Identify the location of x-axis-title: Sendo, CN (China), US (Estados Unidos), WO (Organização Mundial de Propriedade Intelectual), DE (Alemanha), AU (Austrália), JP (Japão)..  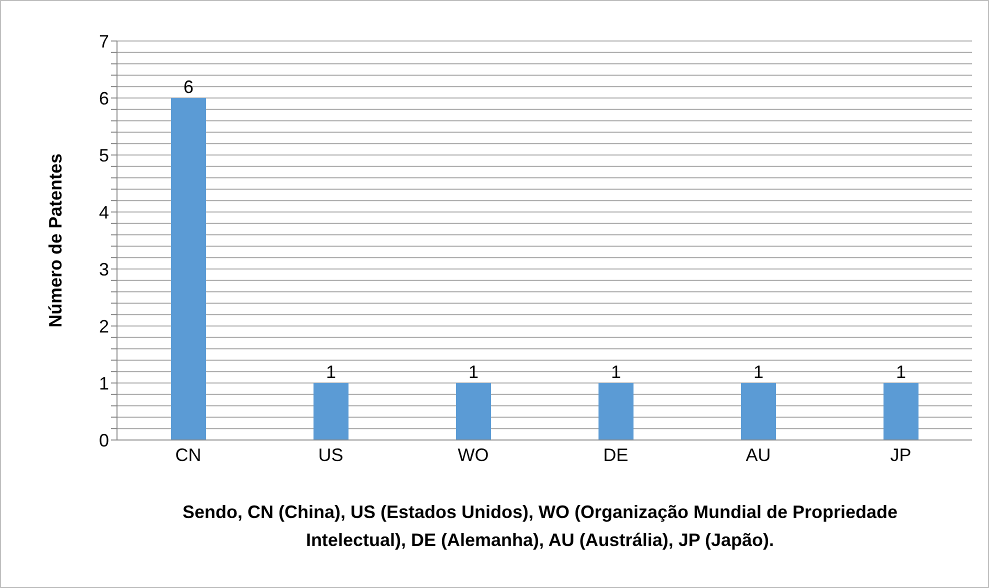
(540, 526).